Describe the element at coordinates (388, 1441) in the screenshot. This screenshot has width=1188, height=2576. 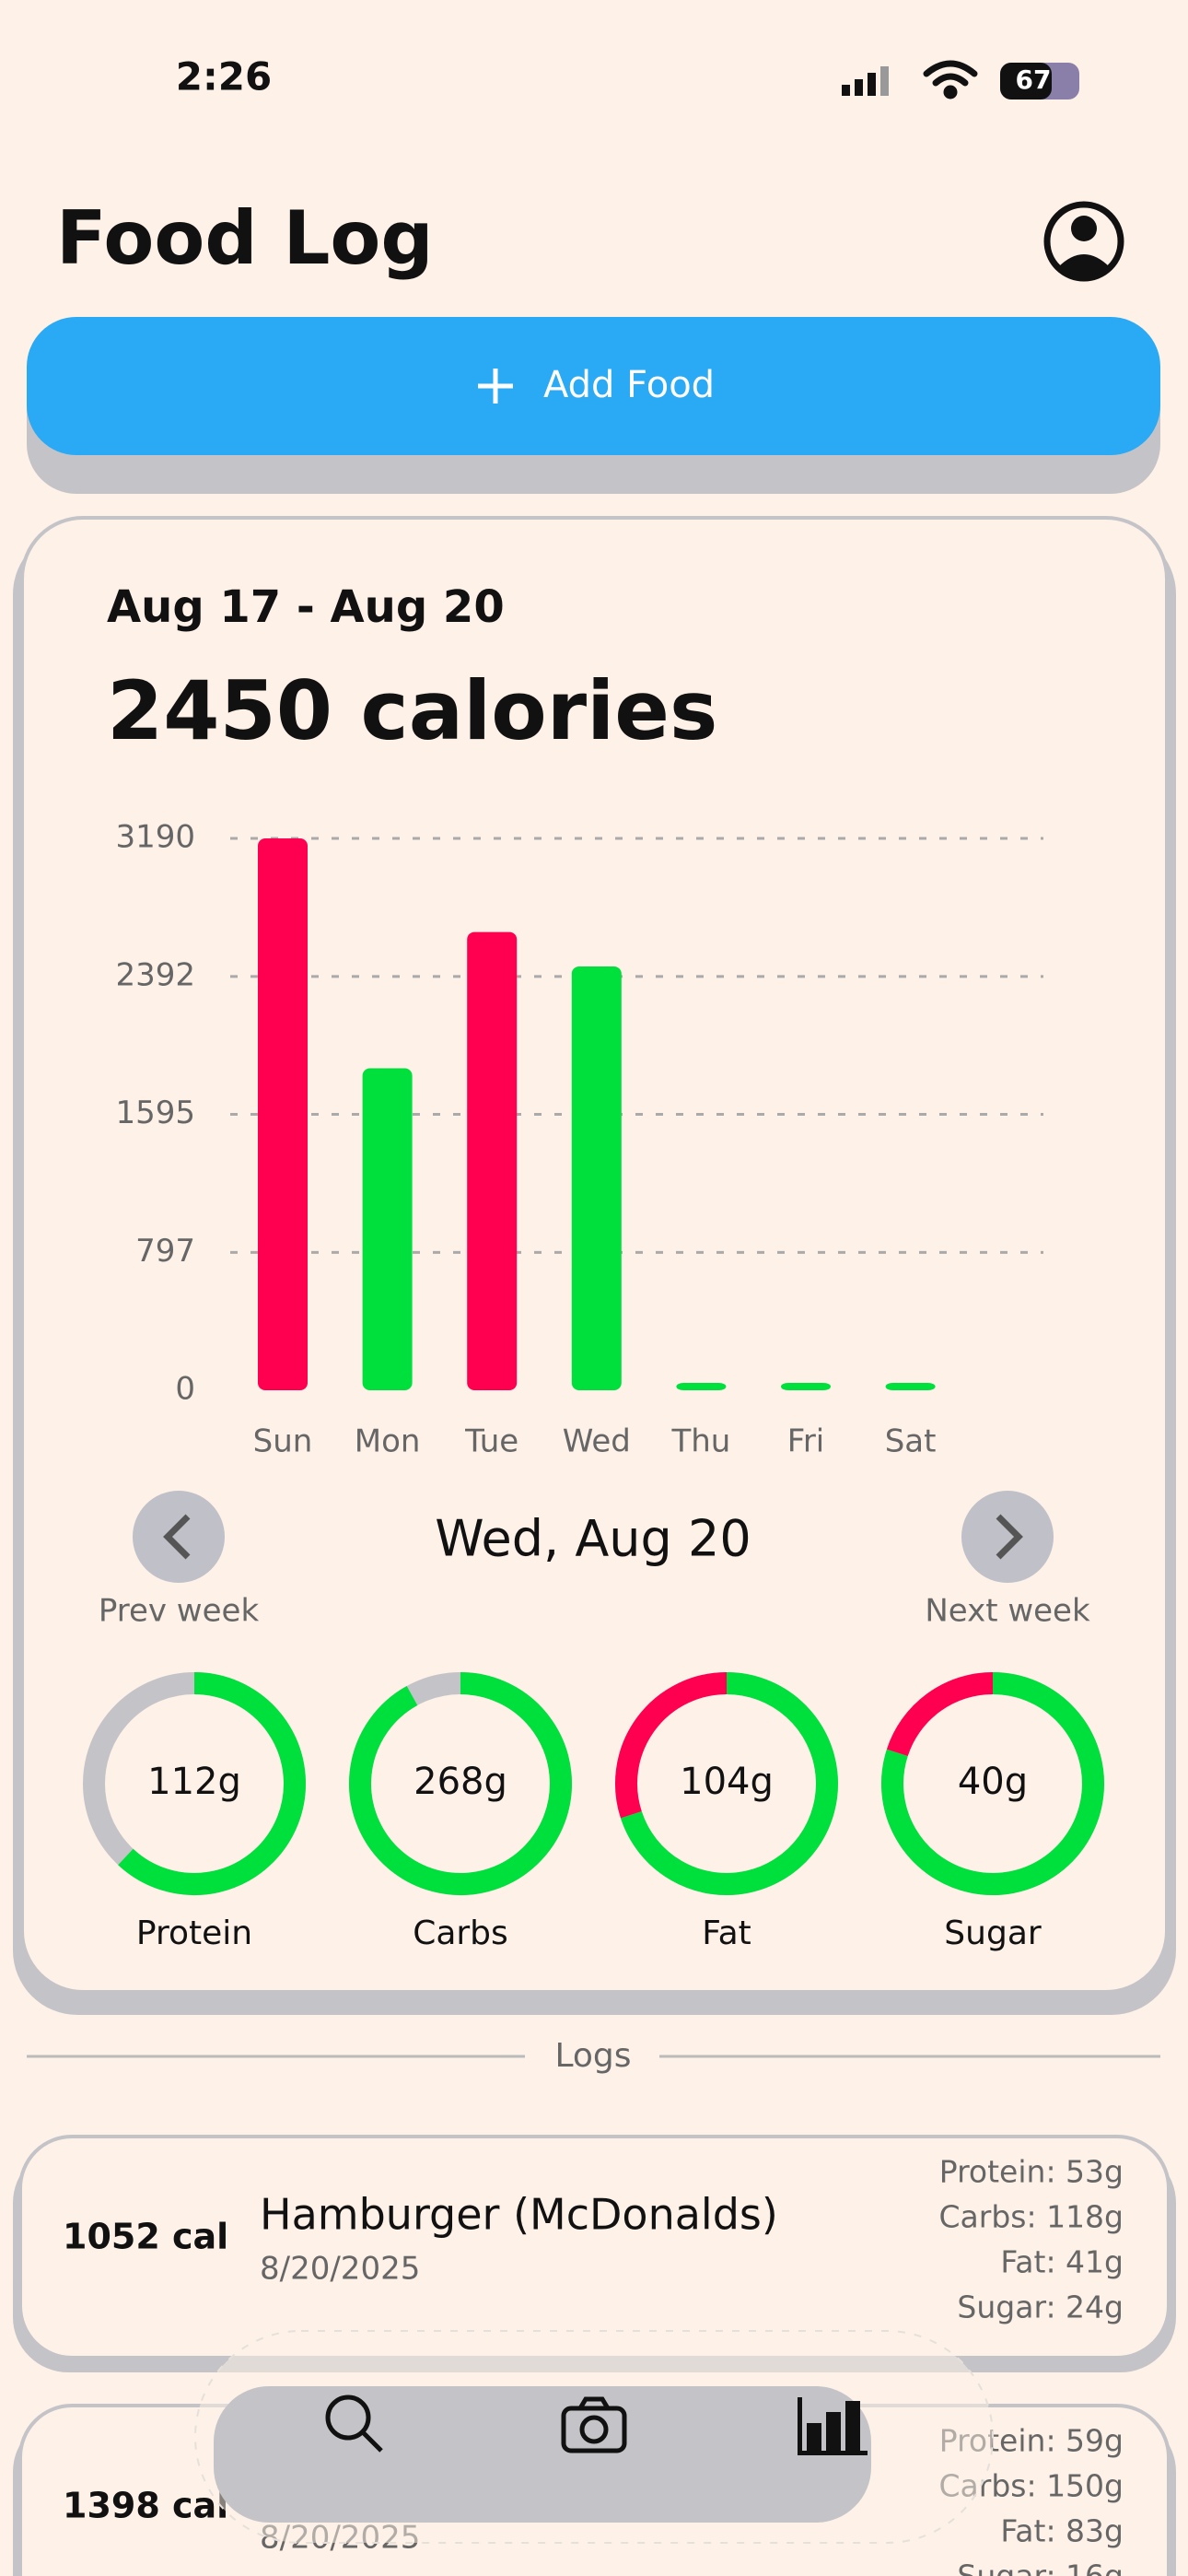
I see `x-tick-label: Mon` at that location.